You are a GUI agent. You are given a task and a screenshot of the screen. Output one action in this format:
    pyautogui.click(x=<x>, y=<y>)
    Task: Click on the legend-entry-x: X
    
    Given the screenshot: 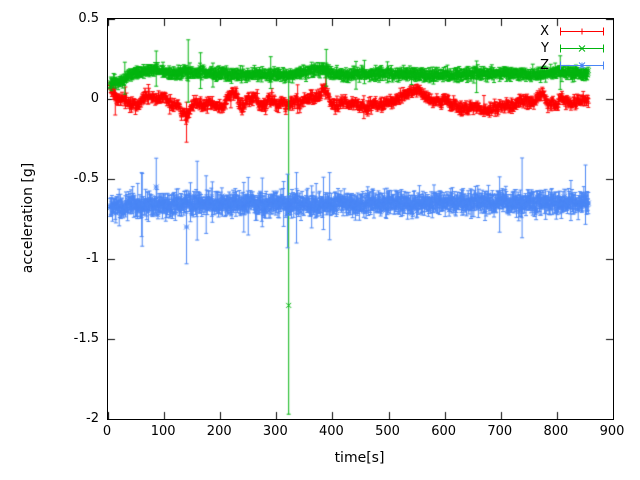 What is the action you would take?
    pyautogui.click(x=573, y=31)
    